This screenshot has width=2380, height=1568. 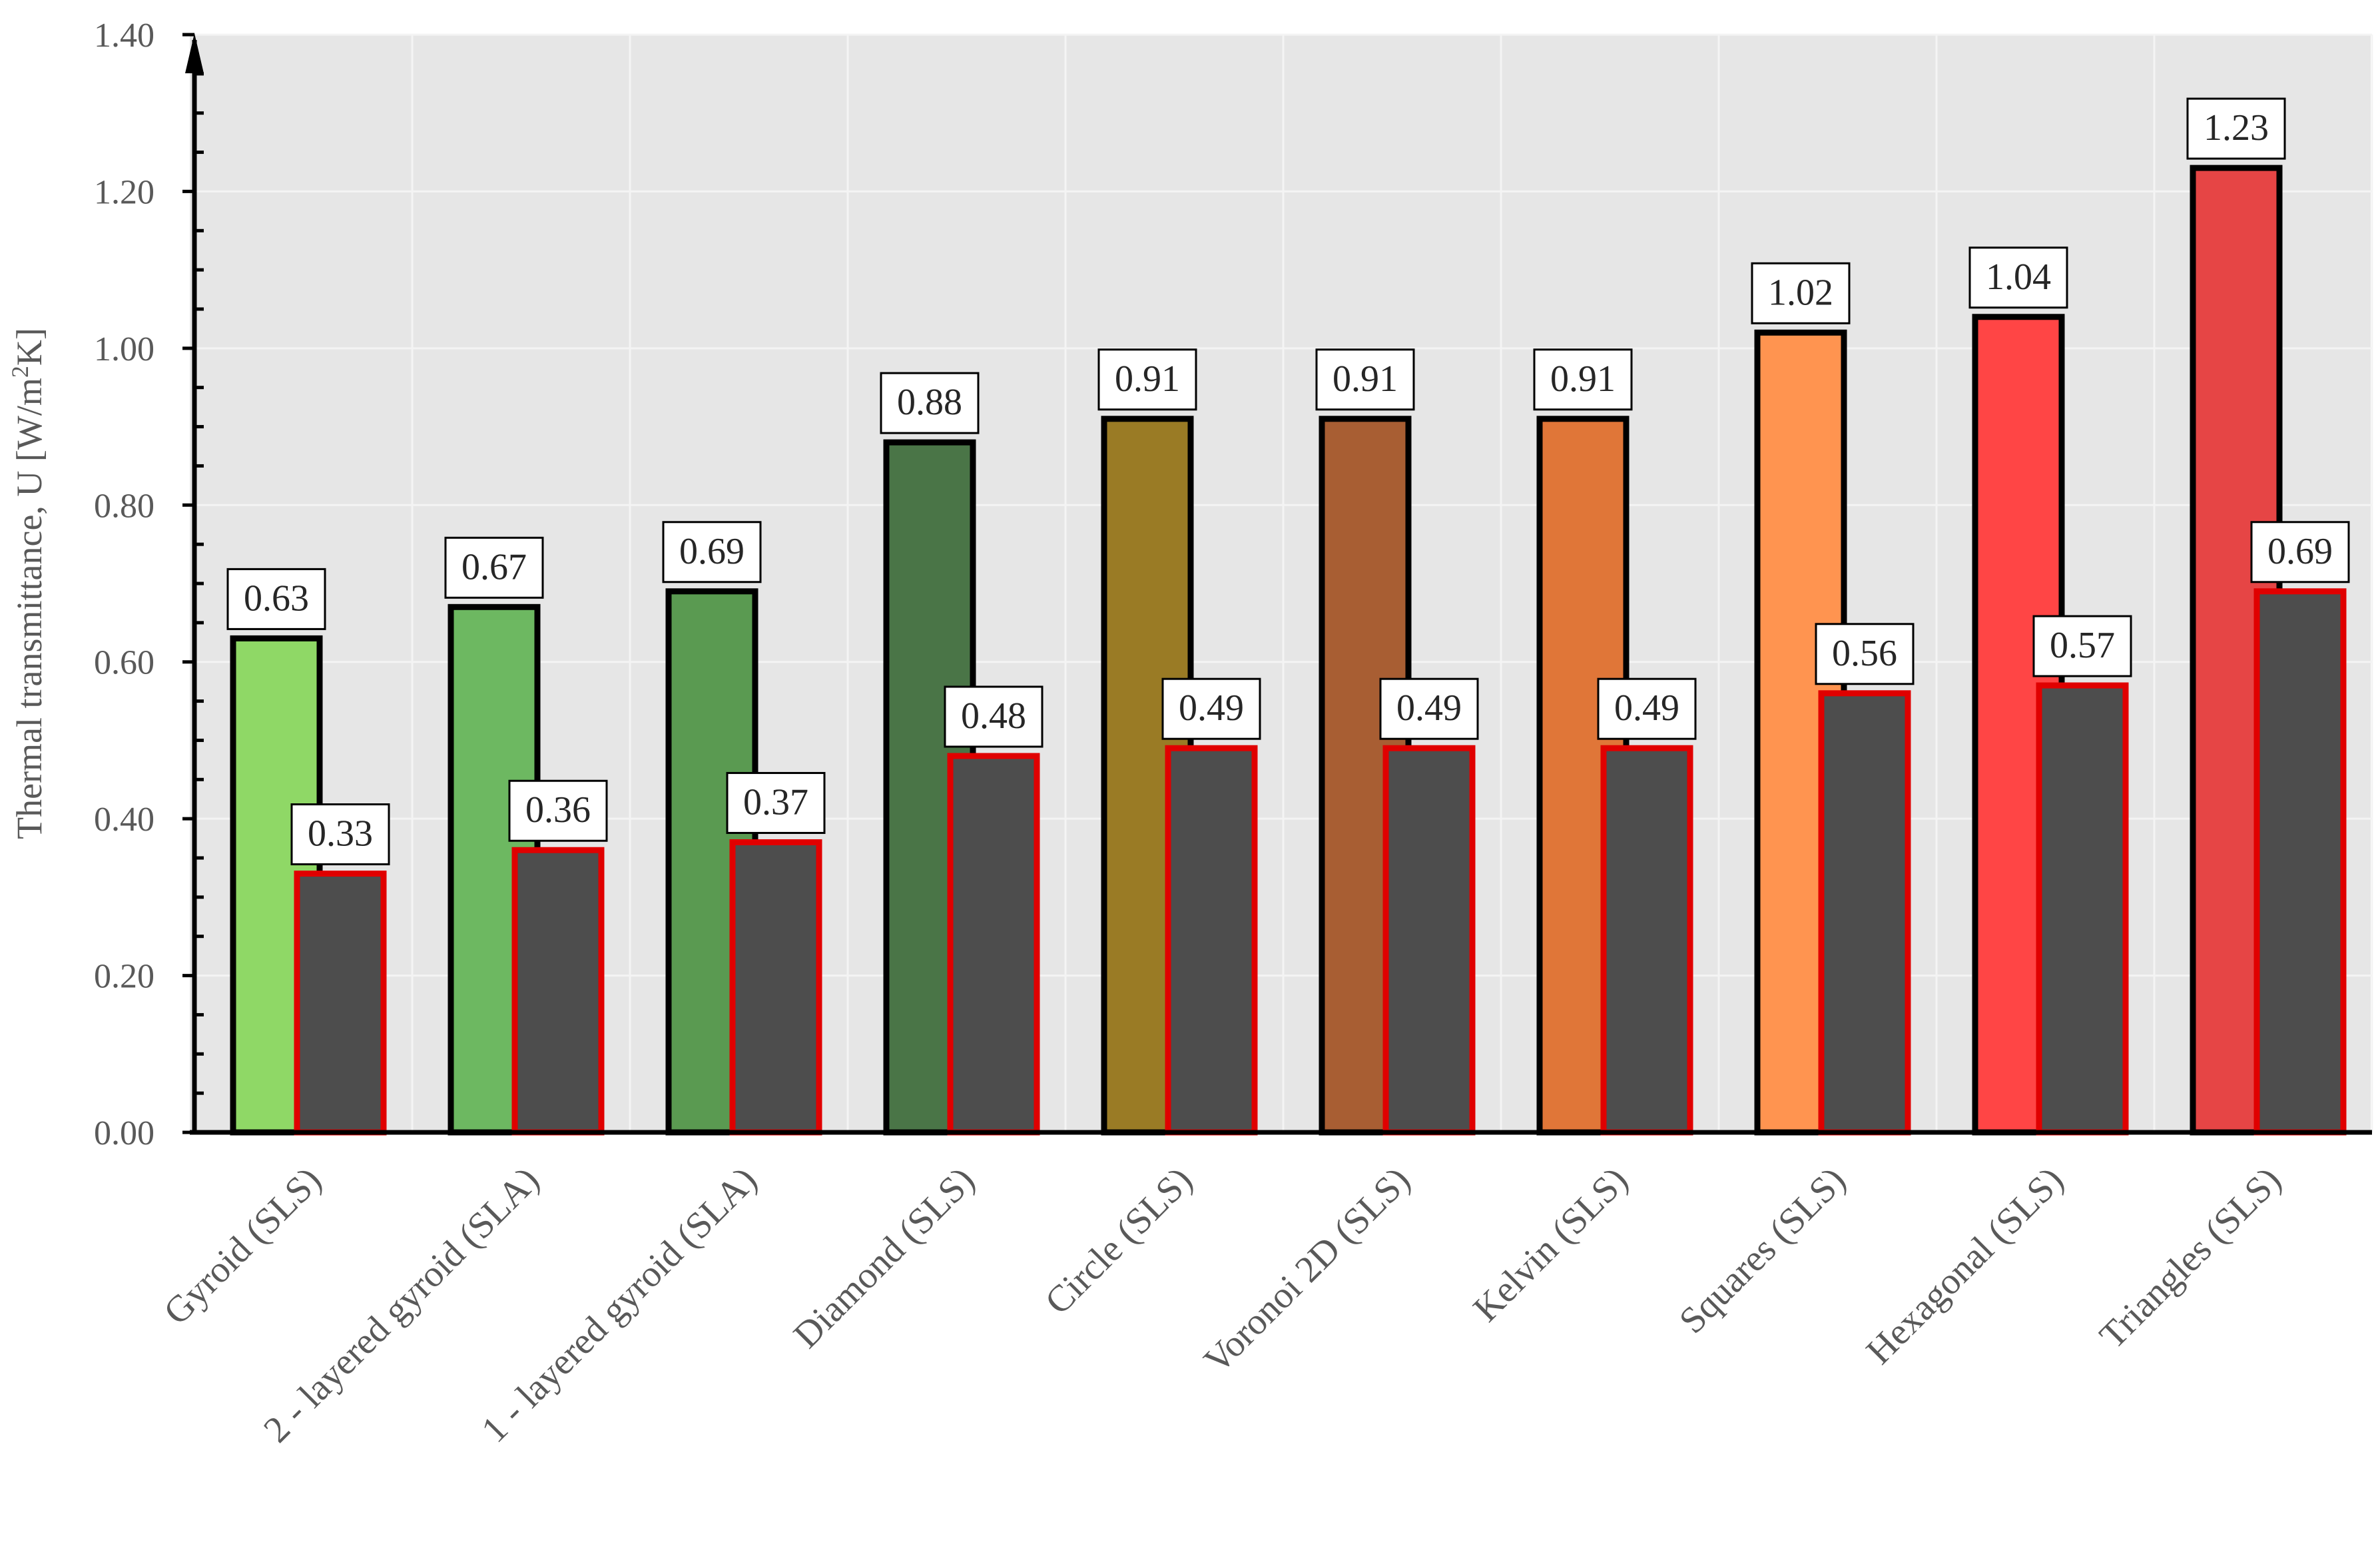 What do you see at coordinates (29, 608) in the screenshot?
I see `y-axis-title-main: Thermal transmittance, U [W/m` at bounding box center [29, 608].